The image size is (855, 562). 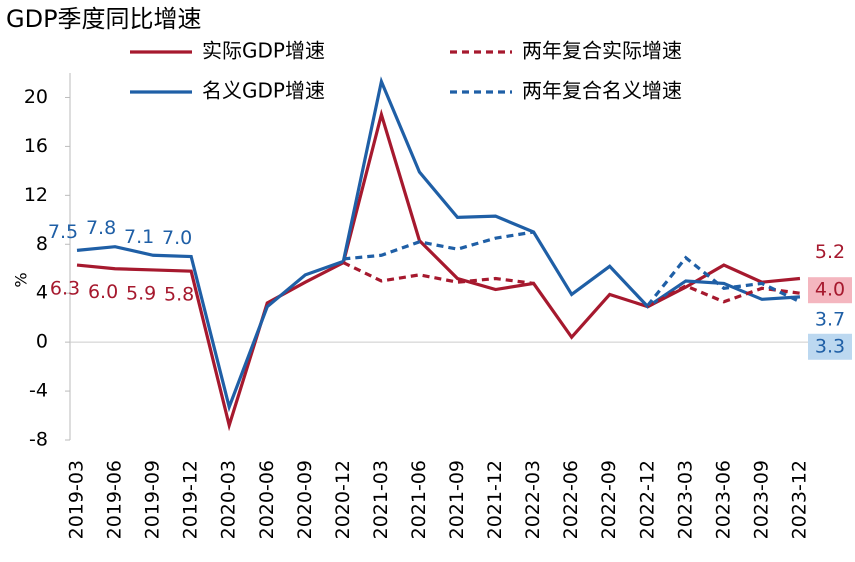 I want to click on y-tick-label: 4, so click(x=42, y=293).